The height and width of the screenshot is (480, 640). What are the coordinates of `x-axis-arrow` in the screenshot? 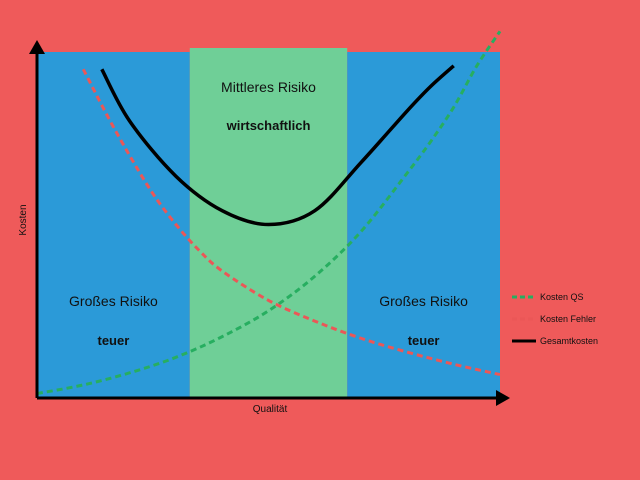 It's located at (503, 398).